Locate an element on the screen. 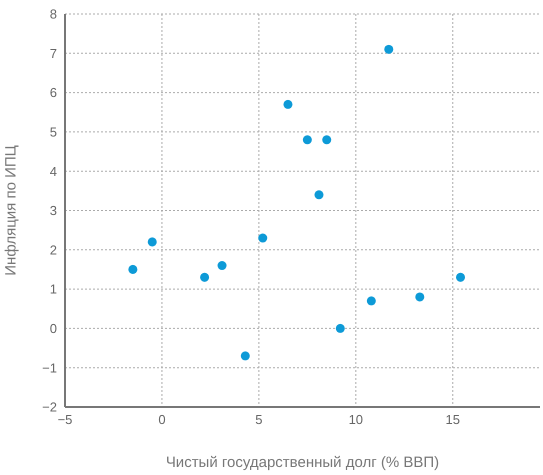 This screenshot has height=475, width=543. y-tick-label: 6 is located at coordinates (53, 92).